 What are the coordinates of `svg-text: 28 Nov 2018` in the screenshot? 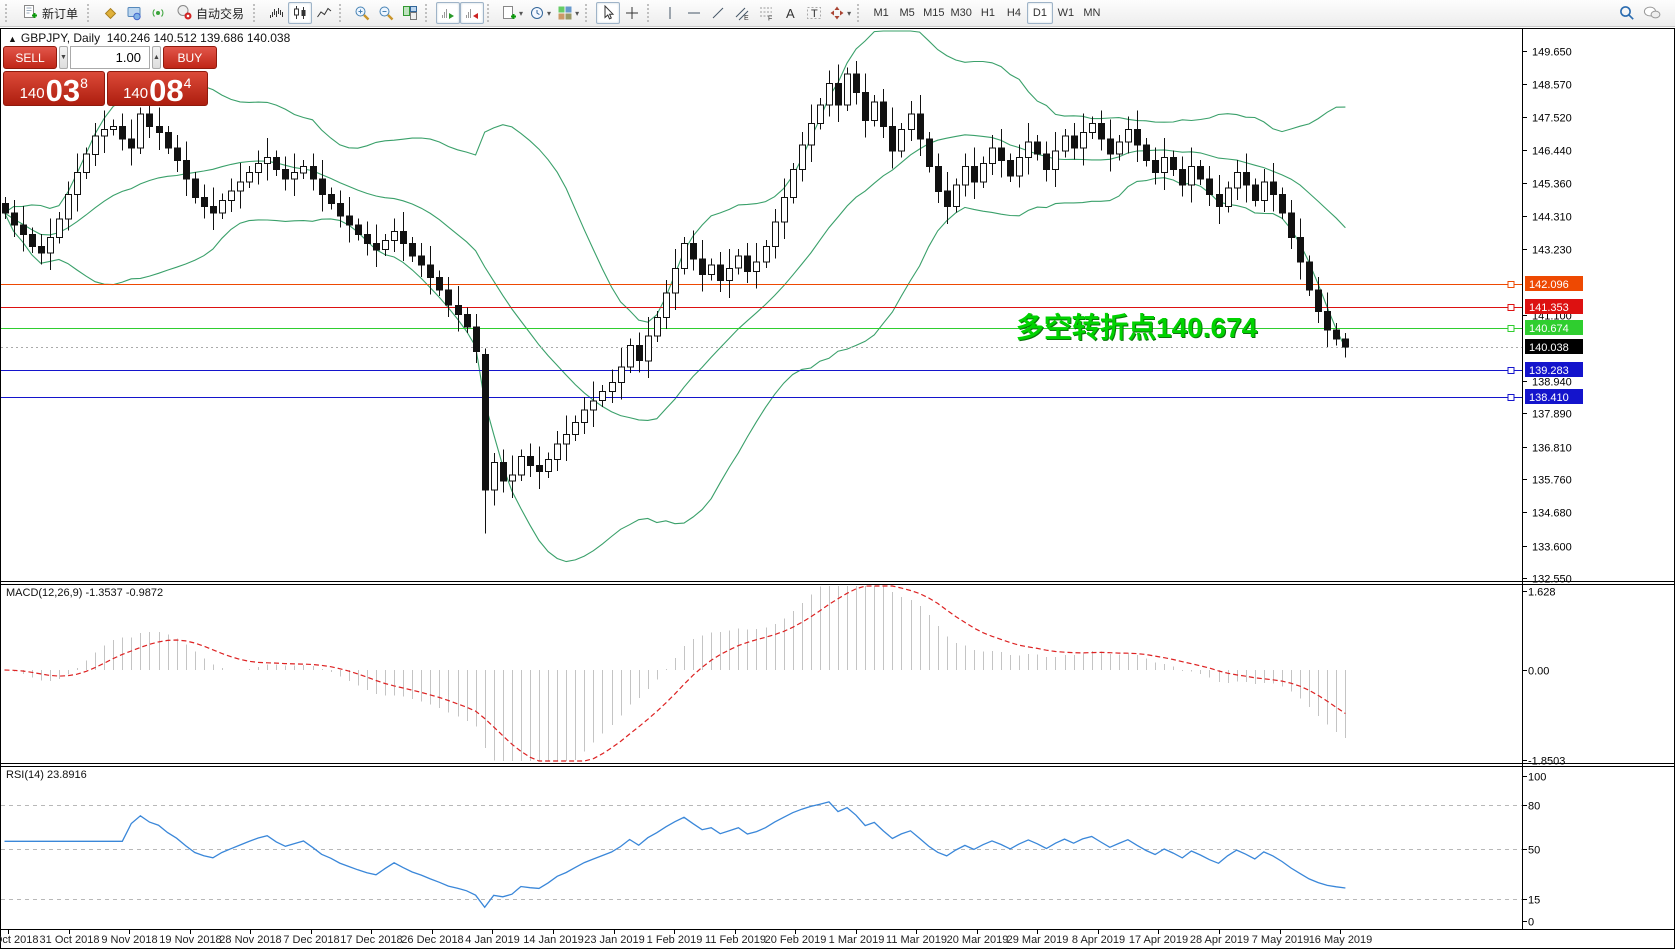 It's located at (250, 940).